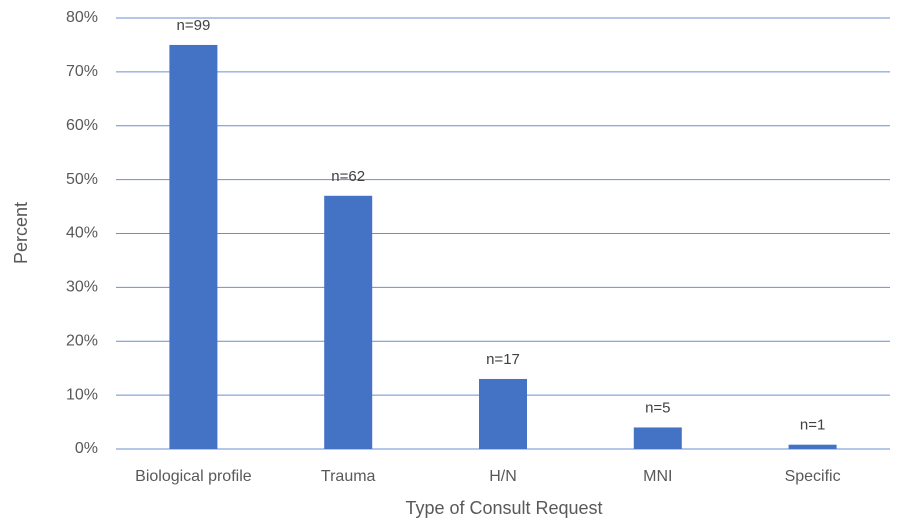 This screenshot has height=523, width=901. I want to click on x-tick-label: Specific, so click(813, 476).